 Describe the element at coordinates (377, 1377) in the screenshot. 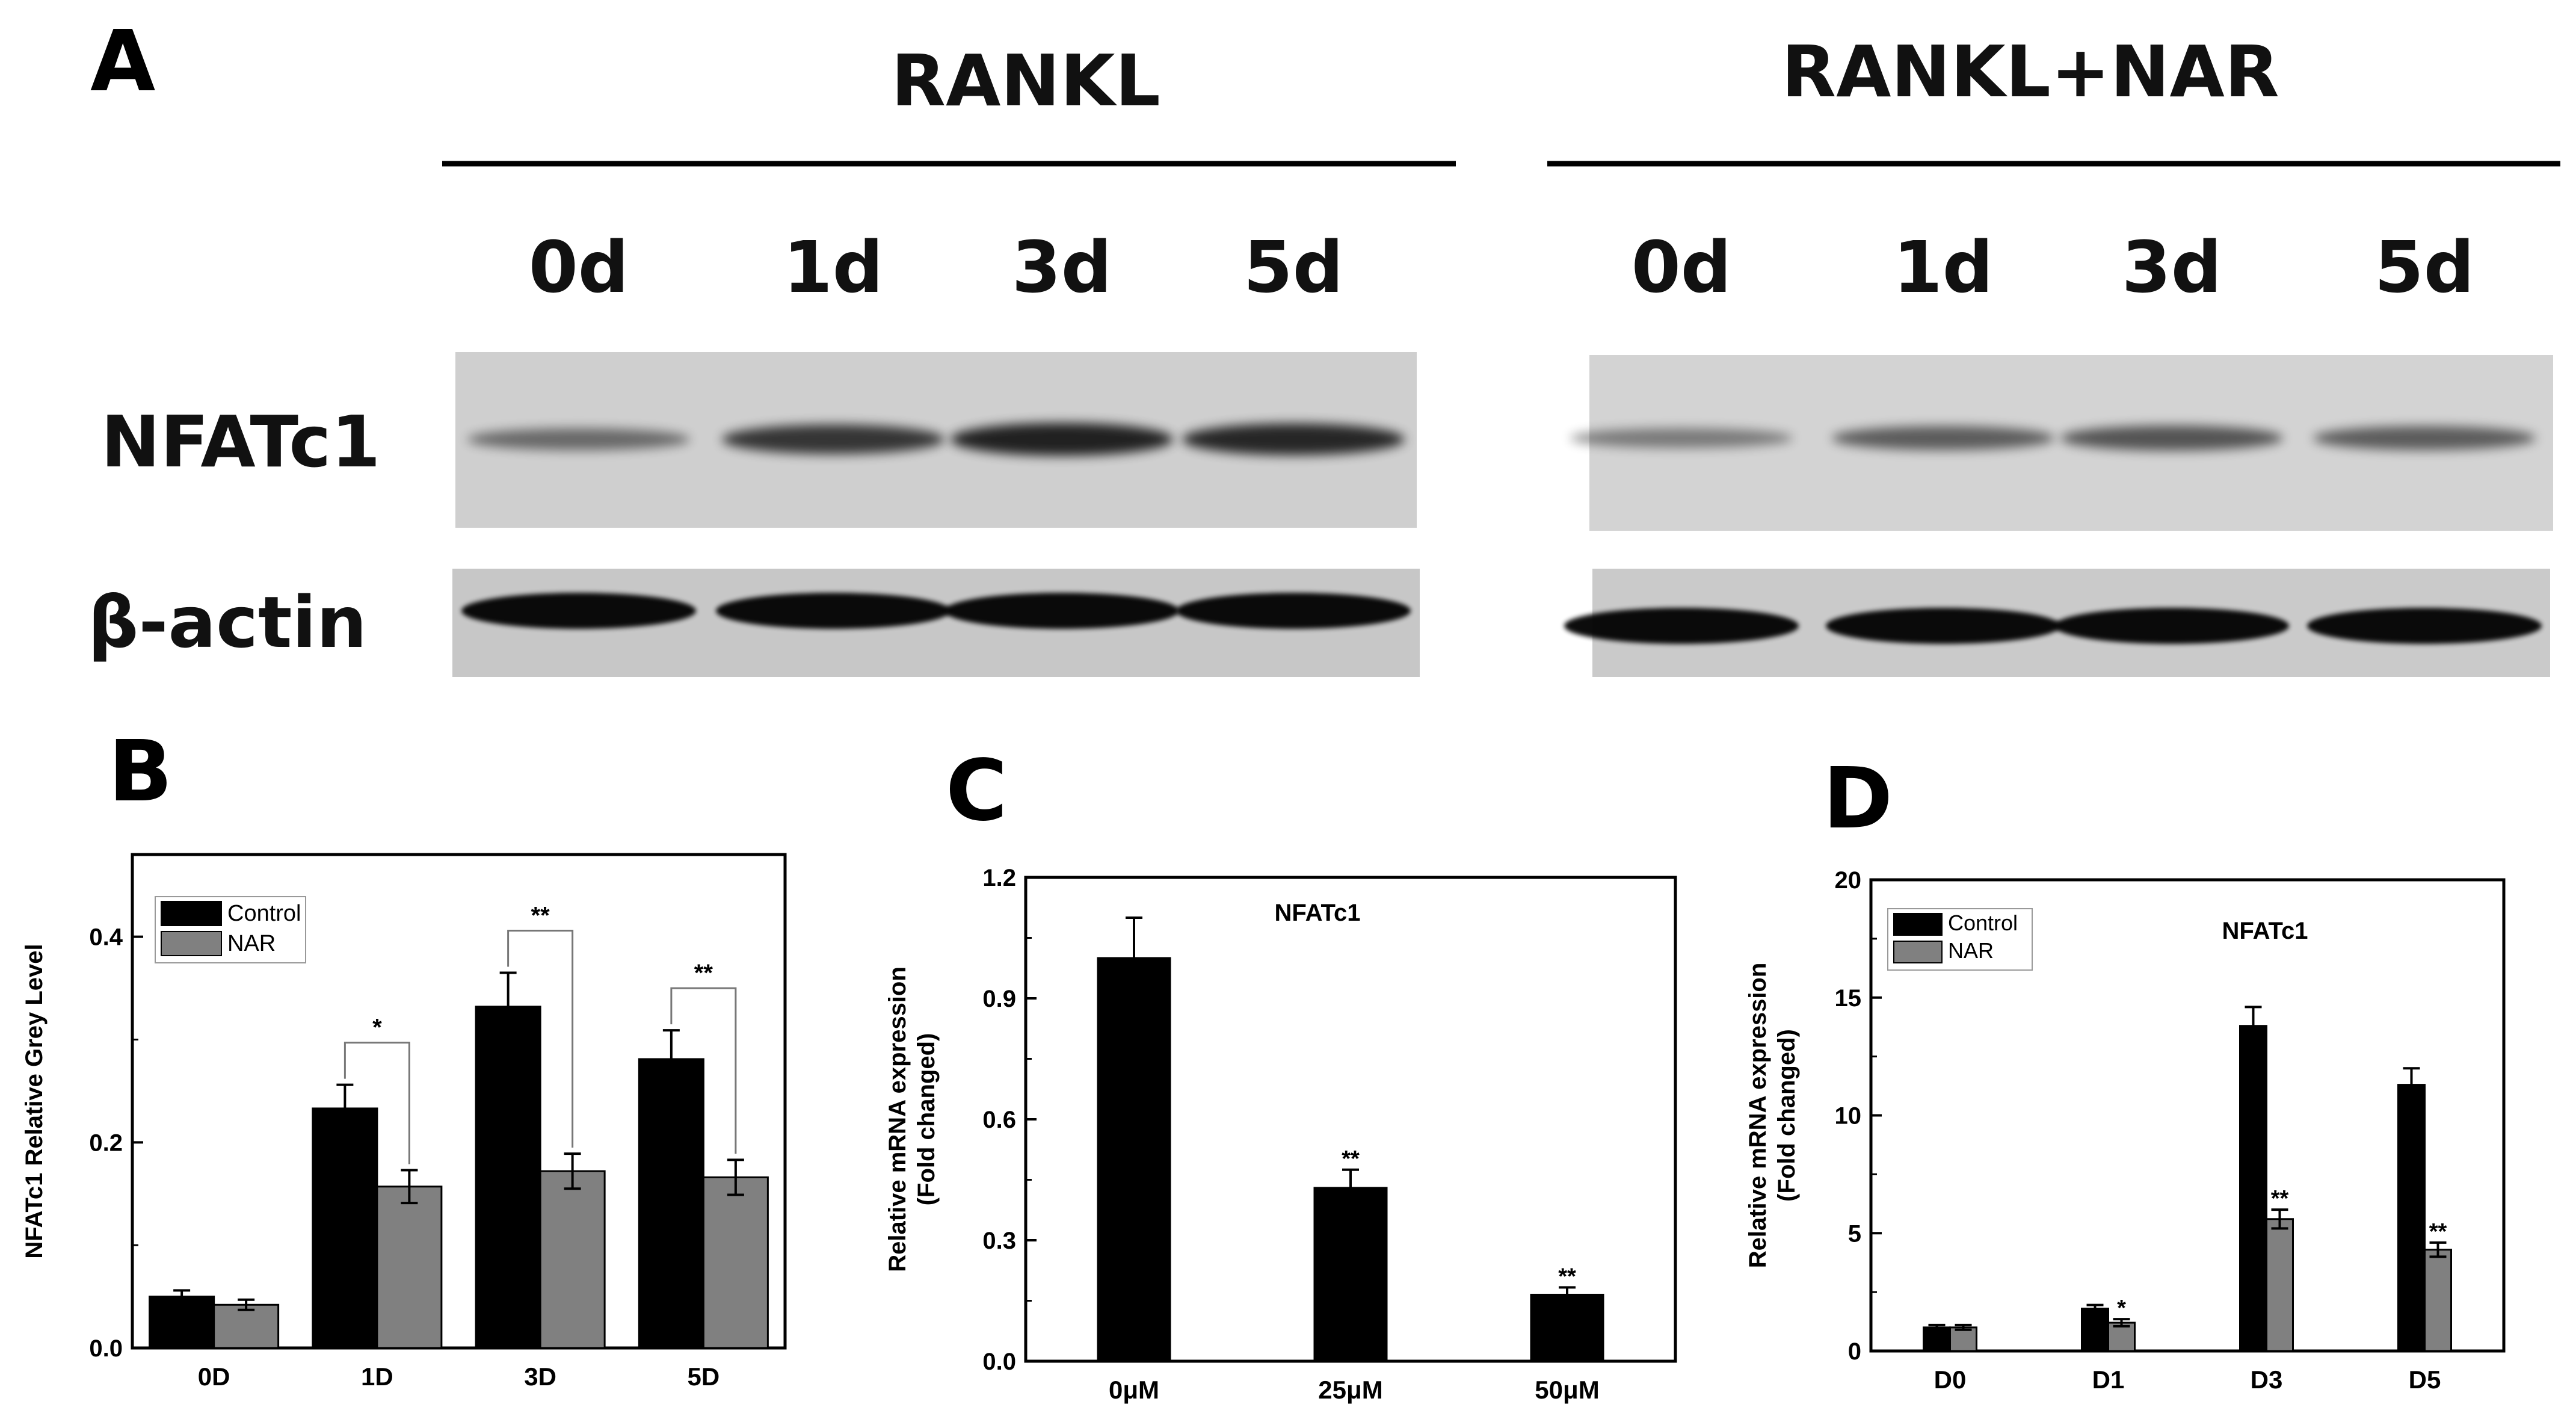

I see `x-tick-label: 1D` at that location.